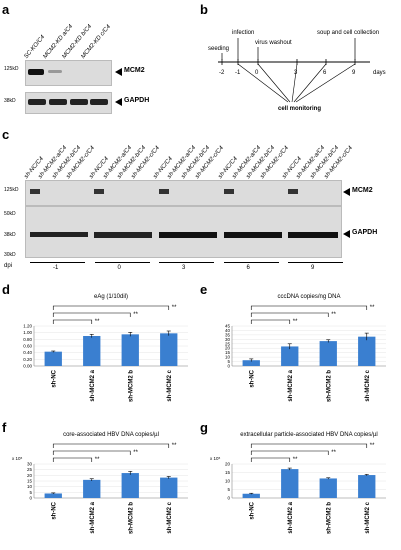 Image resolution: width=401 pixels, height=550 pixels. Describe the element at coordinates (228, 343) in the screenshot. I see `y-tick-label: 25` at that location.